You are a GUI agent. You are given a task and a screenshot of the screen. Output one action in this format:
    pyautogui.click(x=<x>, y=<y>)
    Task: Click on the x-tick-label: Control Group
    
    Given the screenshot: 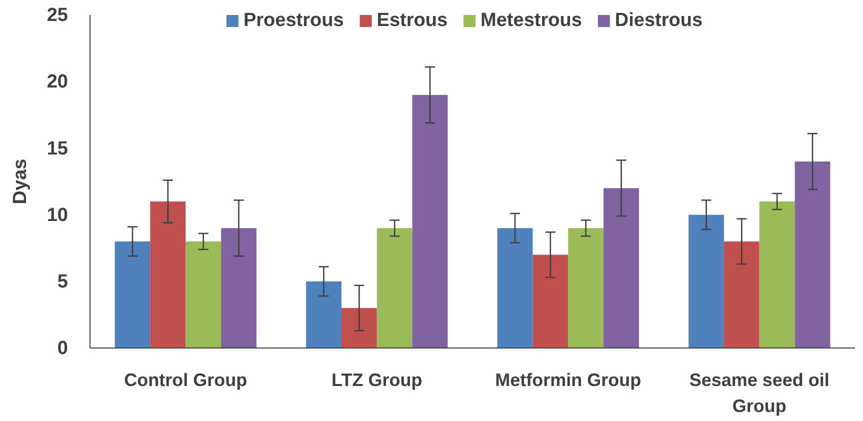 What is the action you would take?
    pyautogui.click(x=186, y=380)
    